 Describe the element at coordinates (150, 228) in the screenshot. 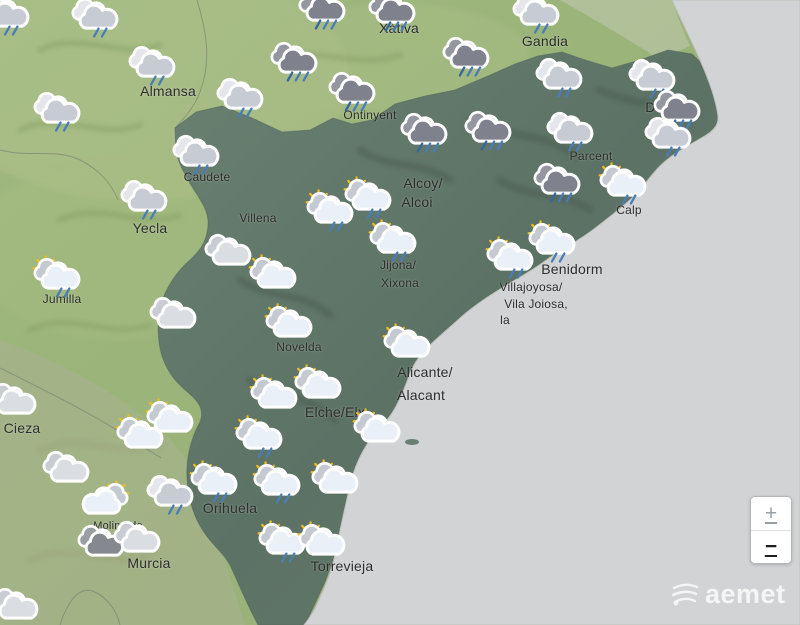

I see `city-label-yecla: Yecla` at that location.